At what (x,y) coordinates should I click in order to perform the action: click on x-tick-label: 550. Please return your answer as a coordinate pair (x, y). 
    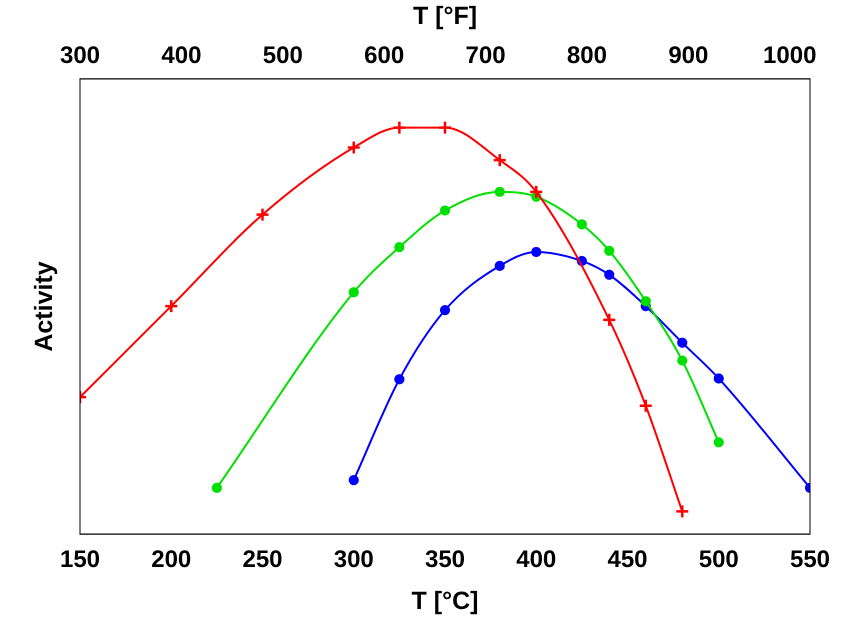
    Looking at the image, I should click on (810, 560).